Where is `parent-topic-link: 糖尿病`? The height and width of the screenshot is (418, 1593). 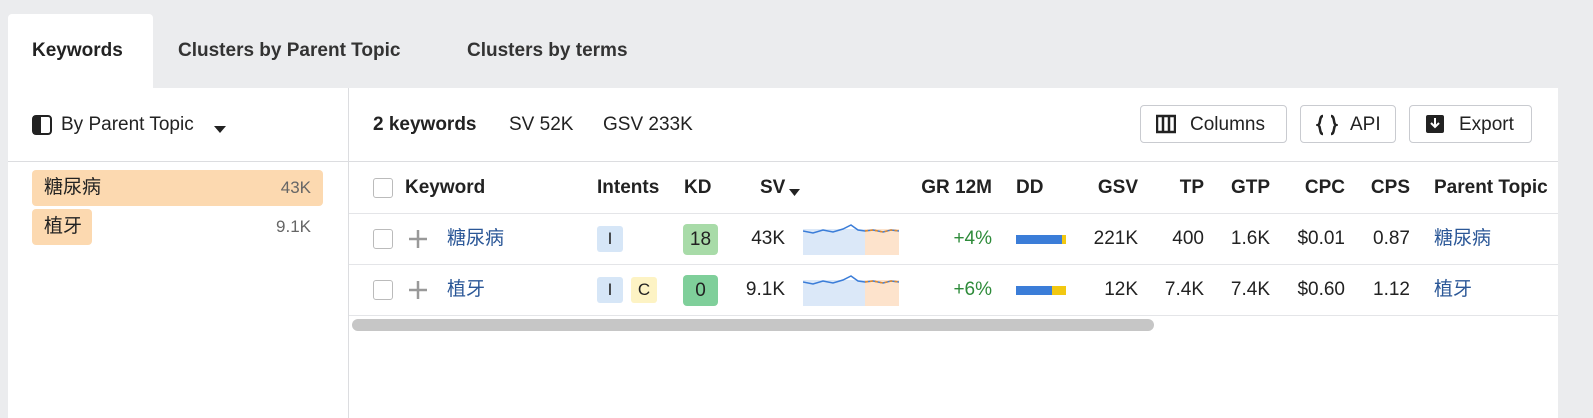 parent-topic-link: 糖尿病 is located at coordinates (1463, 238).